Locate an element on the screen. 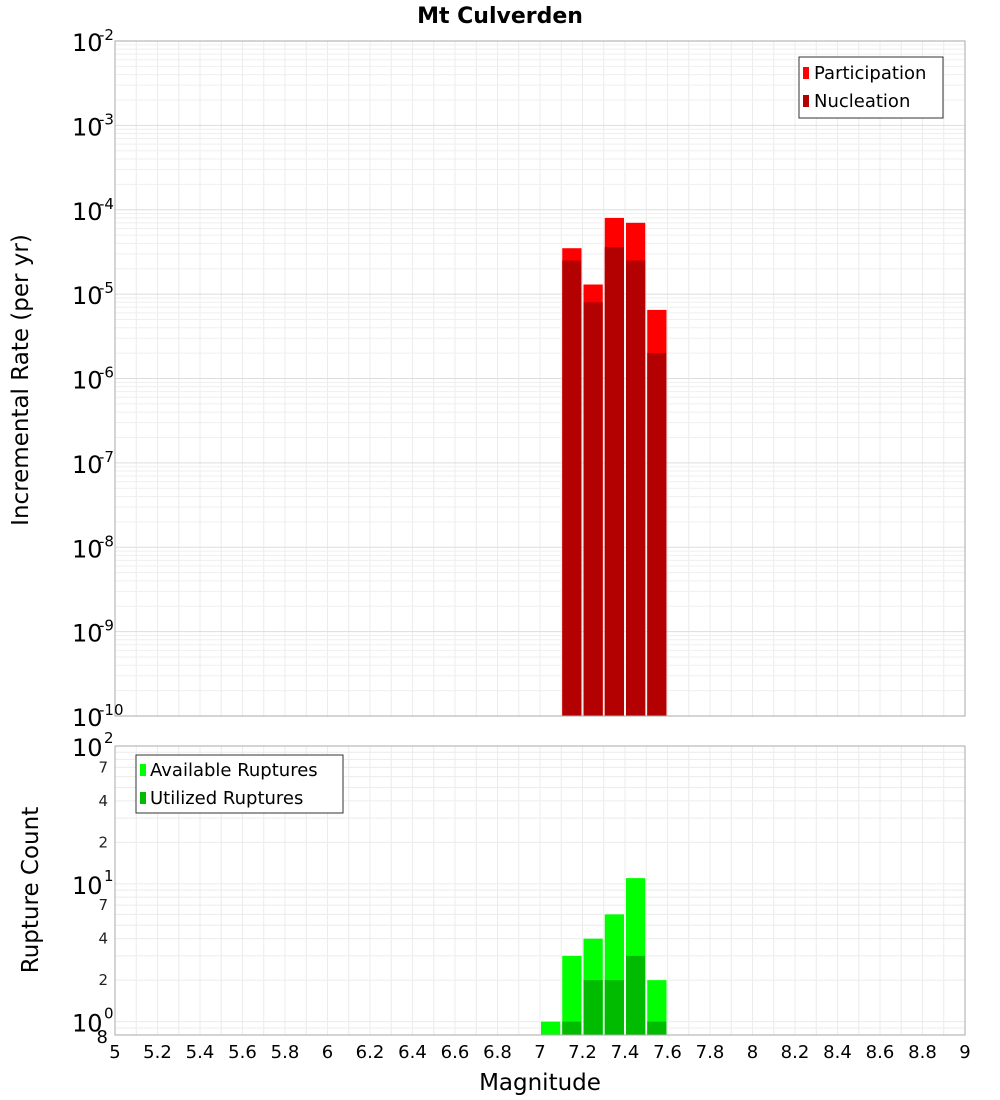 The image size is (1000, 1100). x-tick-label: 7.6 is located at coordinates (667, 1052).